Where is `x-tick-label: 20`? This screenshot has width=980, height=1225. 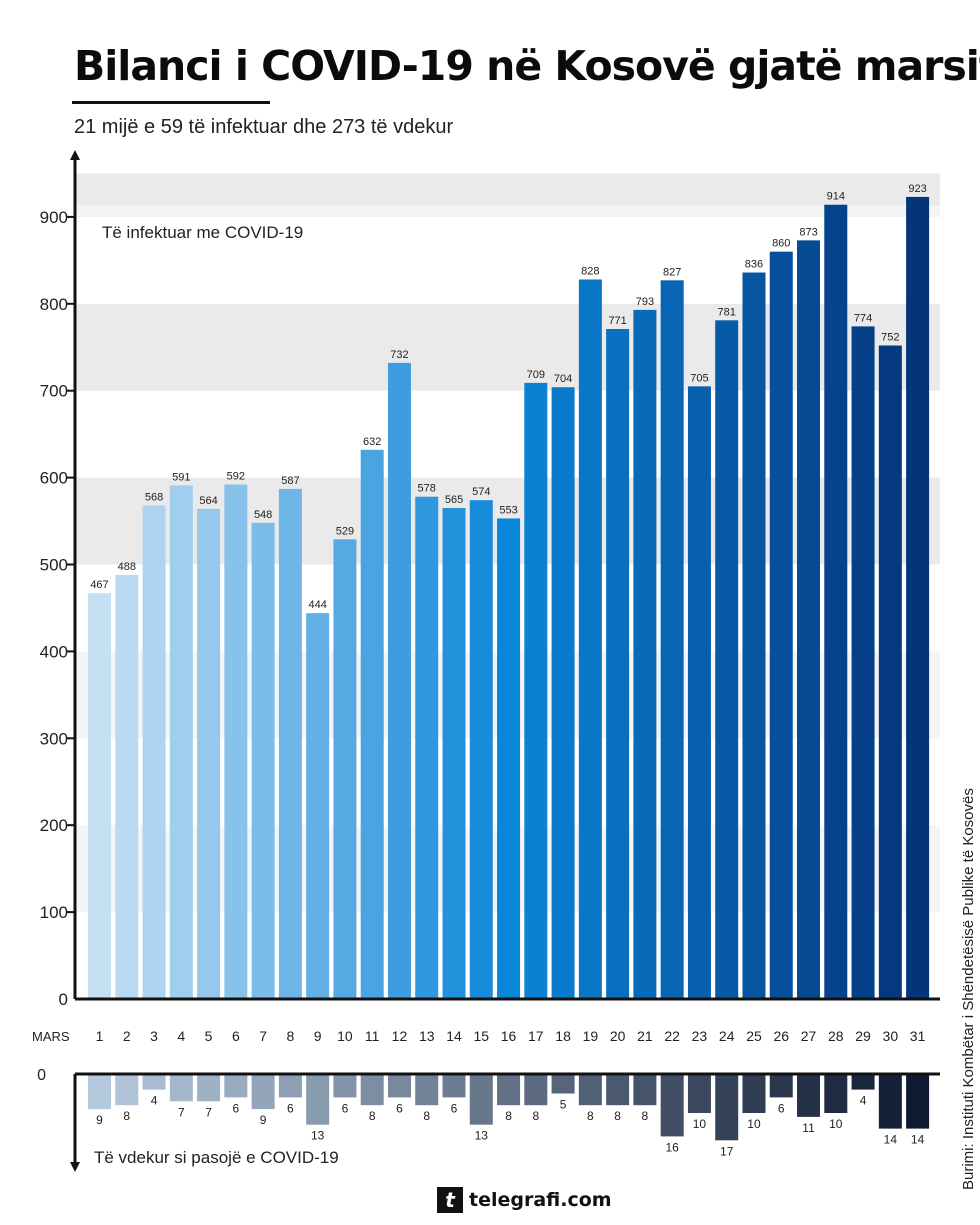
x-tick-label: 20 is located at coordinates (618, 1036).